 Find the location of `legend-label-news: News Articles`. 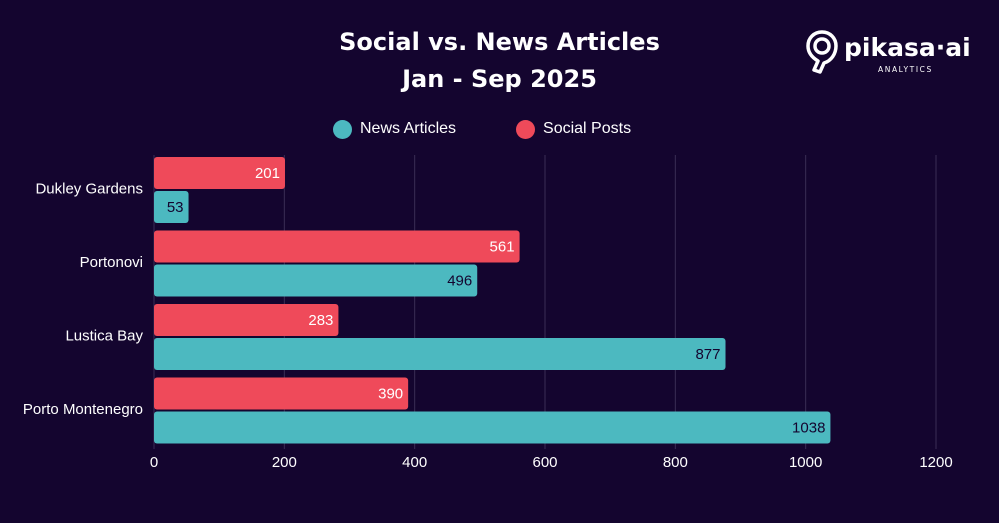

legend-label-news: News Articles is located at coordinates (408, 128).